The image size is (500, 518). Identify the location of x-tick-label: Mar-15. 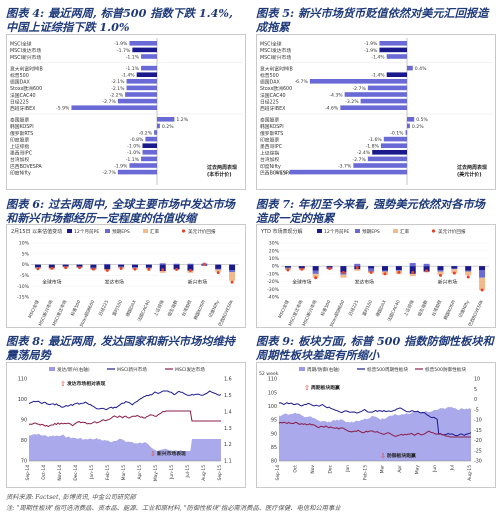
(124, 472).